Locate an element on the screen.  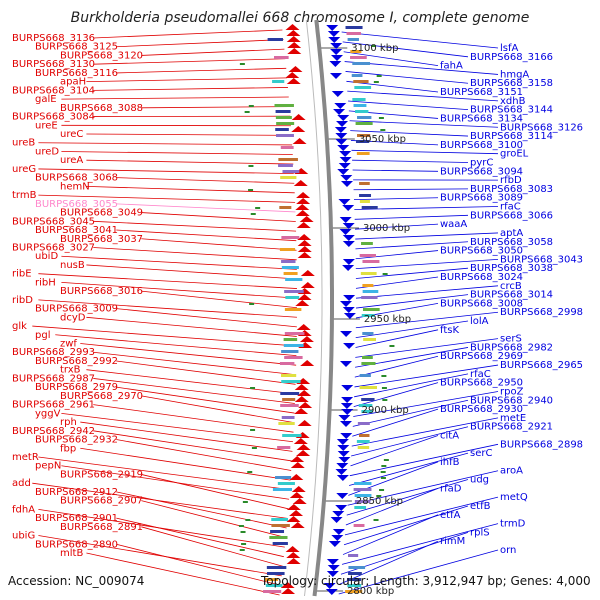
backbone-arc is located at coordinates (323, 308).